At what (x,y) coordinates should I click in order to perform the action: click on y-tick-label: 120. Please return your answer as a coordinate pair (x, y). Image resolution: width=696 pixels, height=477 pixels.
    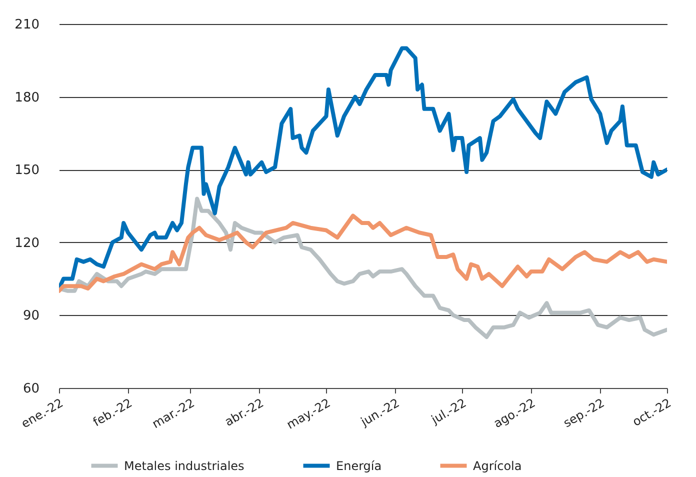
    Looking at the image, I should click on (27, 243).